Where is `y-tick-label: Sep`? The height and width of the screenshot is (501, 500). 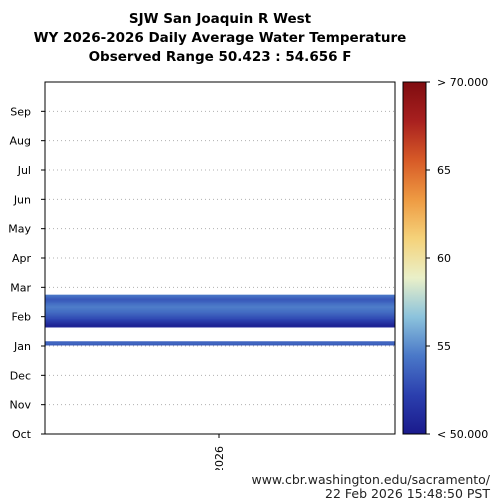
y-tick-label: Sep is located at coordinates (20, 111).